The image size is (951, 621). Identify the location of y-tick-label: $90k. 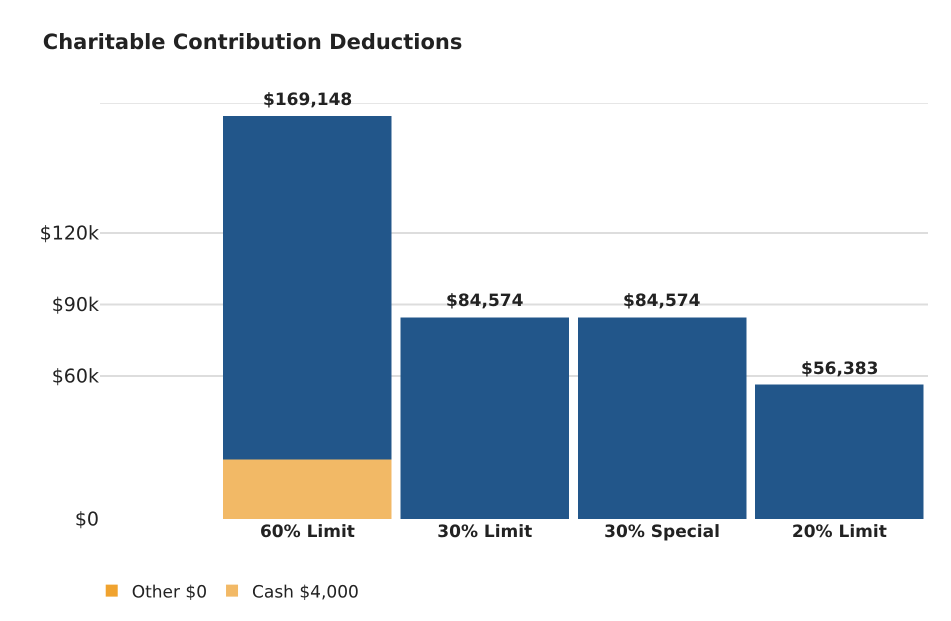
(75, 305).